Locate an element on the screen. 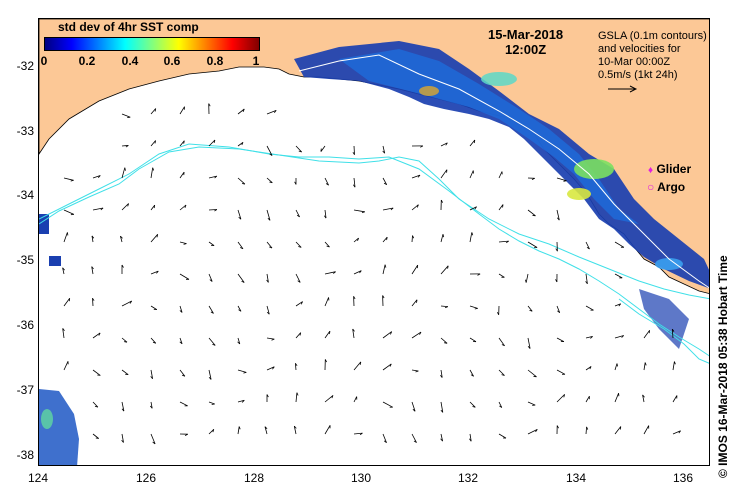 This screenshot has width=749, height=496. lat-label: -33 is located at coordinates (25, 131).